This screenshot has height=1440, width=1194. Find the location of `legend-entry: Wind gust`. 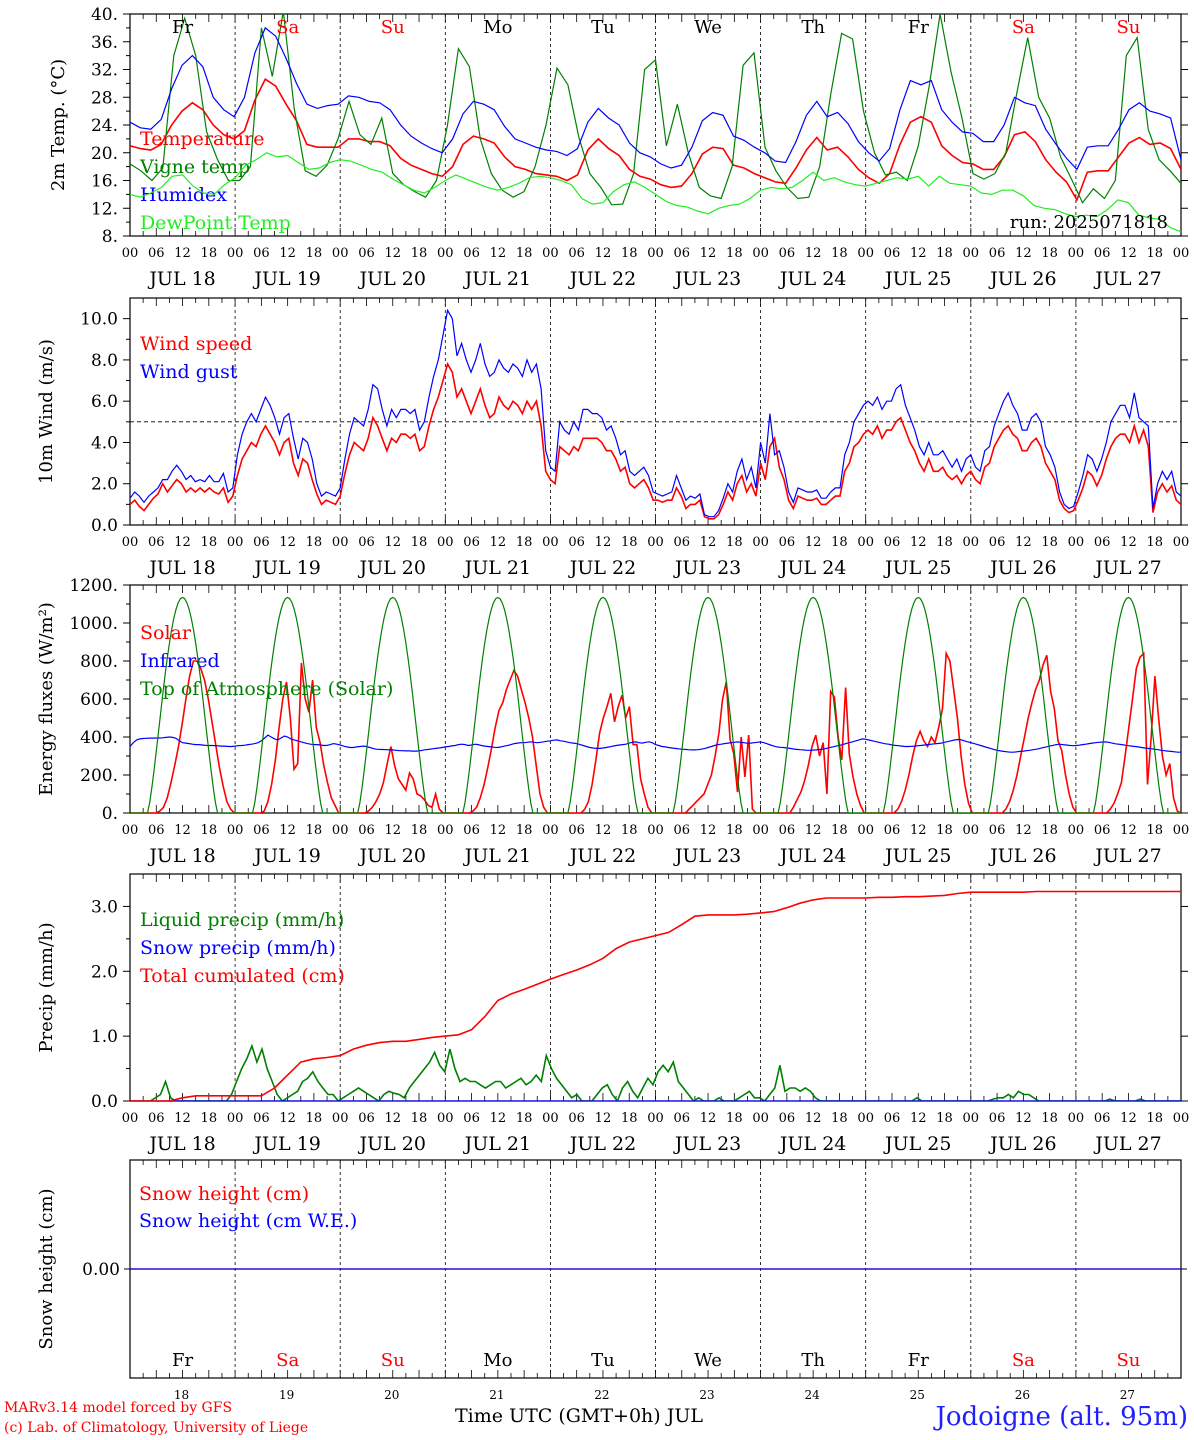

legend-entry: Wind gust is located at coordinates (189, 372).